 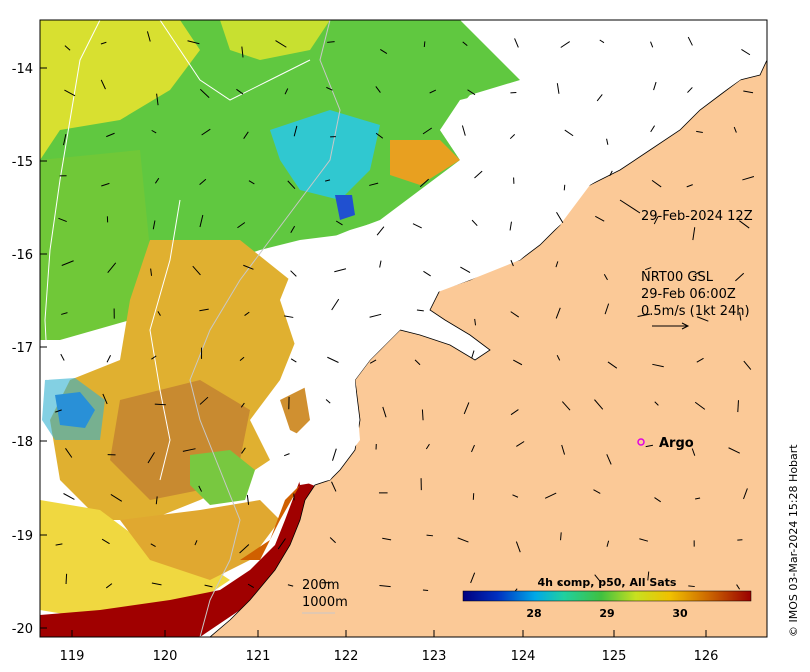 I want to click on y-tick-label: -20, so click(x=22, y=629).